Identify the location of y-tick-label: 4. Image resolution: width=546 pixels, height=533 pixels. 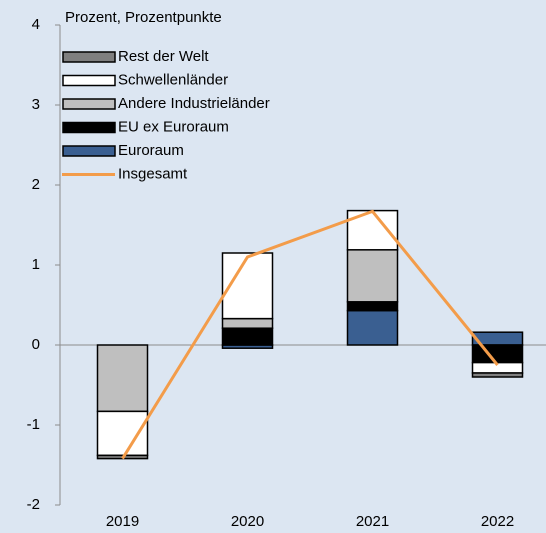
(36, 24).